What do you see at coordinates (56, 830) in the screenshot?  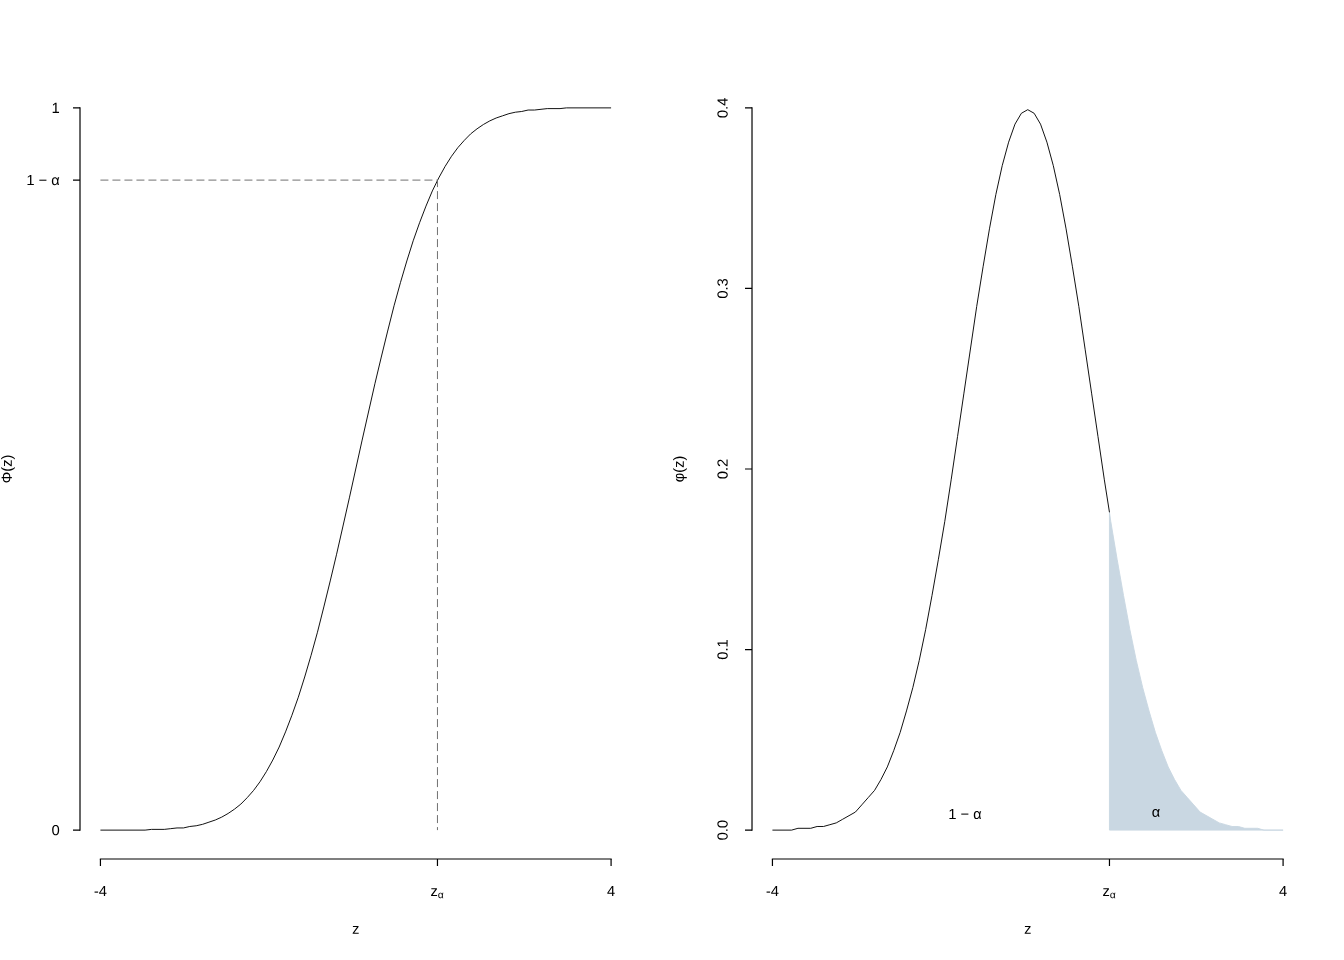 I see `y-tick-label: 0` at bounding box center [56, 830].